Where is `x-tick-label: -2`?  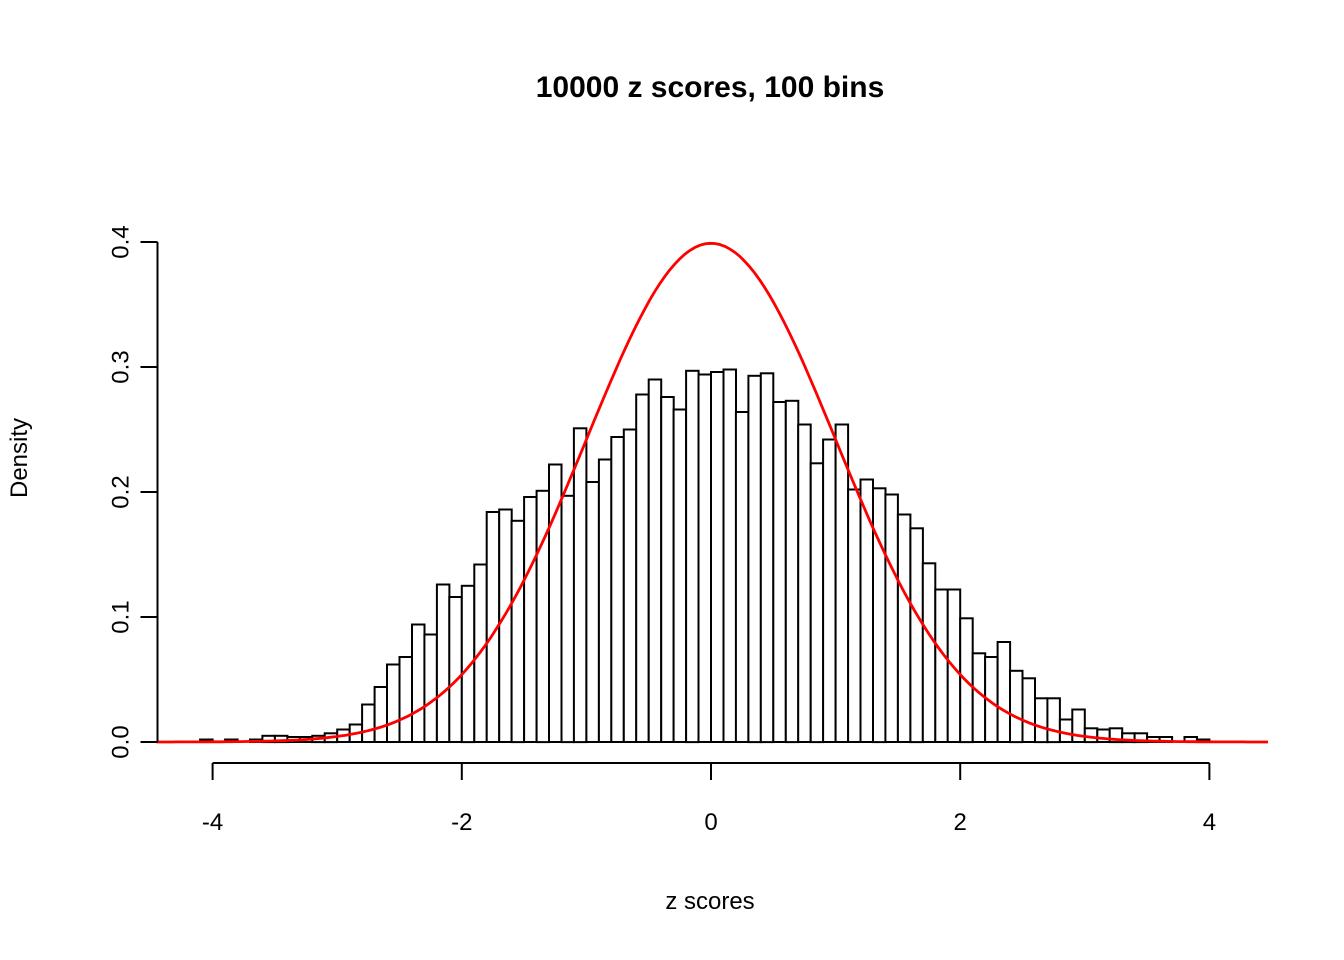
x-tick-label: -2 is located at coordinates (461, 822).